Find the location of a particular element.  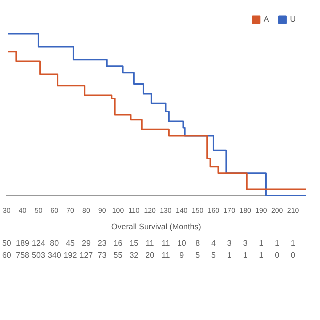

text: 60 758 503 340 192 127 73 55 32 20 11 9 5 5 1 1 1 0 0 is located at coordinates (149, 255).